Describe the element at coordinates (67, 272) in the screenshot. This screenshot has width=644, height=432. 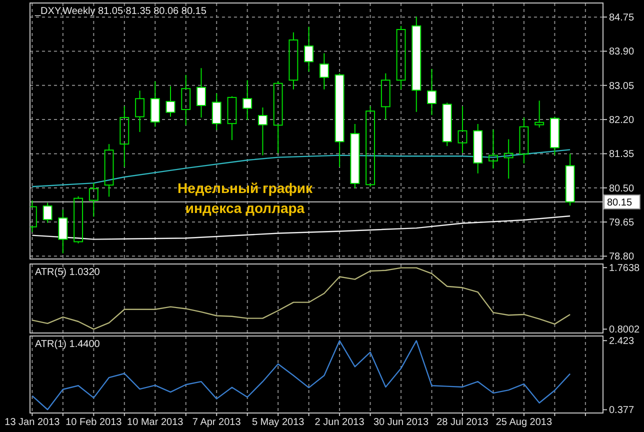
I see `chart-title: ATR(5) 1.0320` at that location.